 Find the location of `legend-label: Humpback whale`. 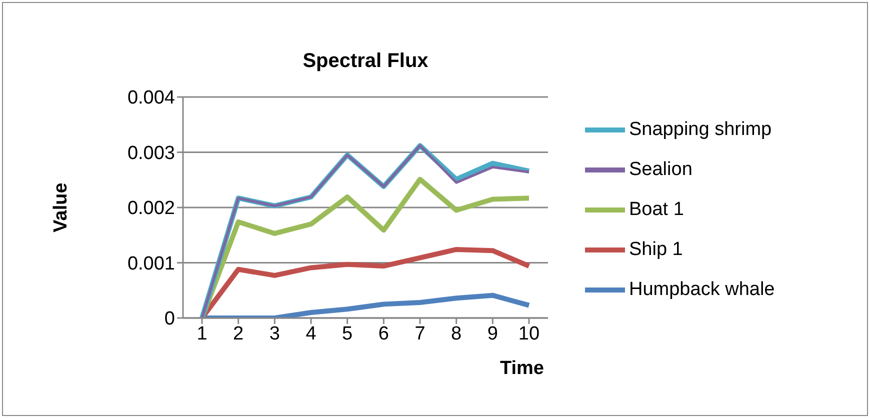

legend-label: Humpback whale is located at coordinates (702, 290).